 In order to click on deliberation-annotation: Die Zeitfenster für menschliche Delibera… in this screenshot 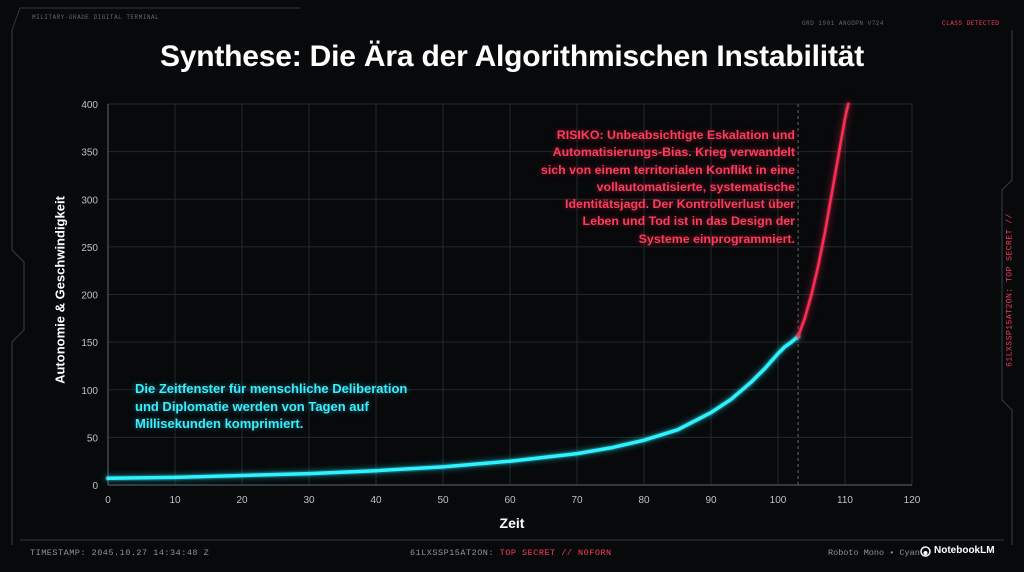, I will do `click(271, 406)`.